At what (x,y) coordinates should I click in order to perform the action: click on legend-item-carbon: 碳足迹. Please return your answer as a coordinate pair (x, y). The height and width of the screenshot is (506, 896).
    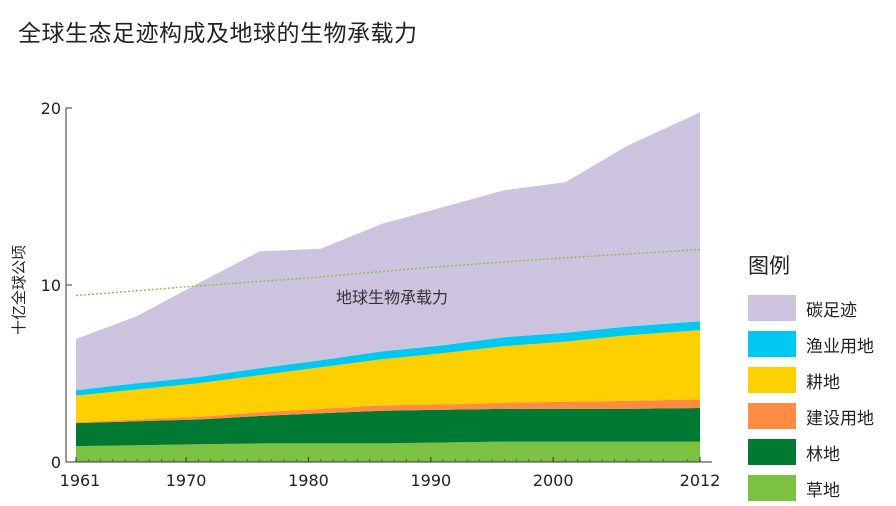
    Looking at the image, I should click on (818, 308).